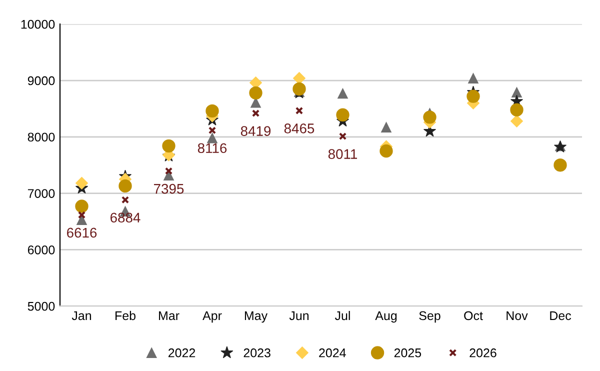 The height and width of the screenshot is (371, 600). I want to click on x-tick-label: Jul, so click(342, 315).